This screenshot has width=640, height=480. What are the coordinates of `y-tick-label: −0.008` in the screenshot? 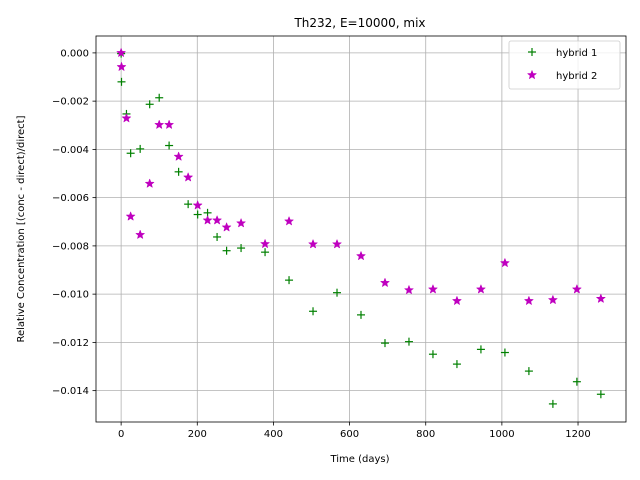 It's located at (70, 246).